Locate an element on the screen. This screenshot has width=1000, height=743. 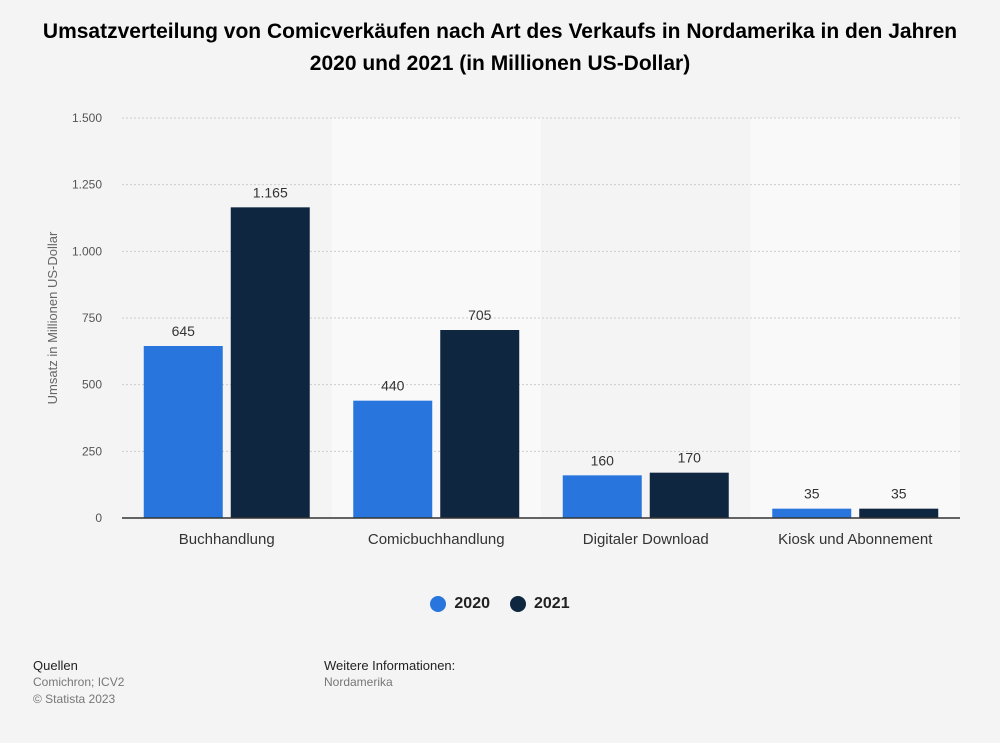
sources-heading: Quellen is located at coordinates (55, 665).